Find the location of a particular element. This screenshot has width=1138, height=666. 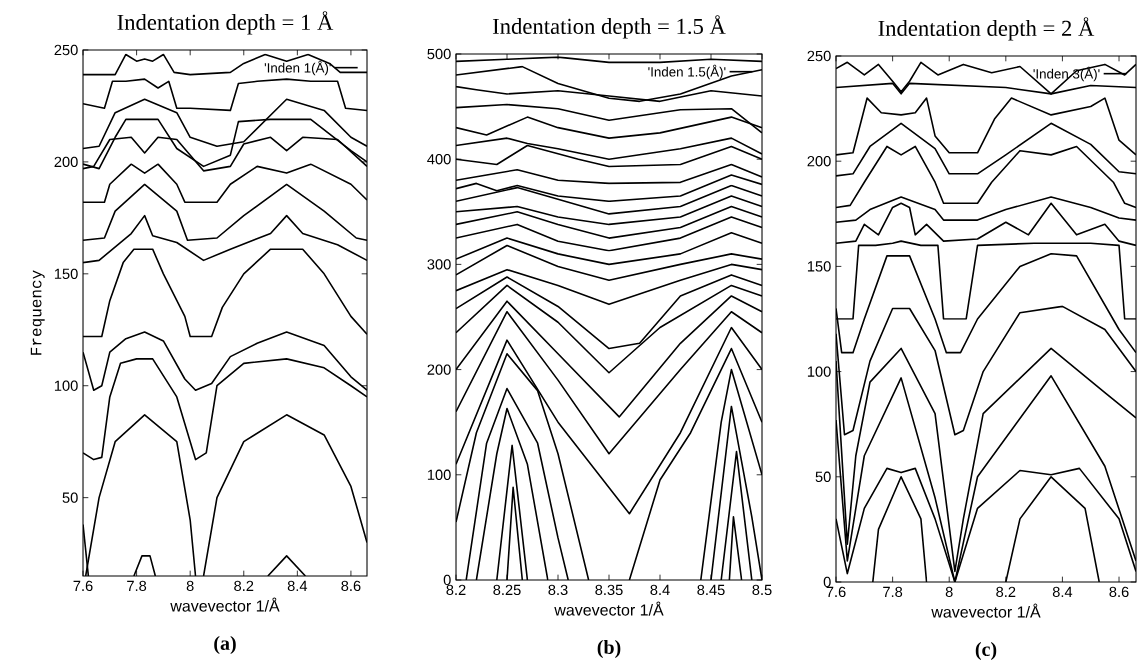

x-tick-label: 8.5 is located at coordinates (762, 590).